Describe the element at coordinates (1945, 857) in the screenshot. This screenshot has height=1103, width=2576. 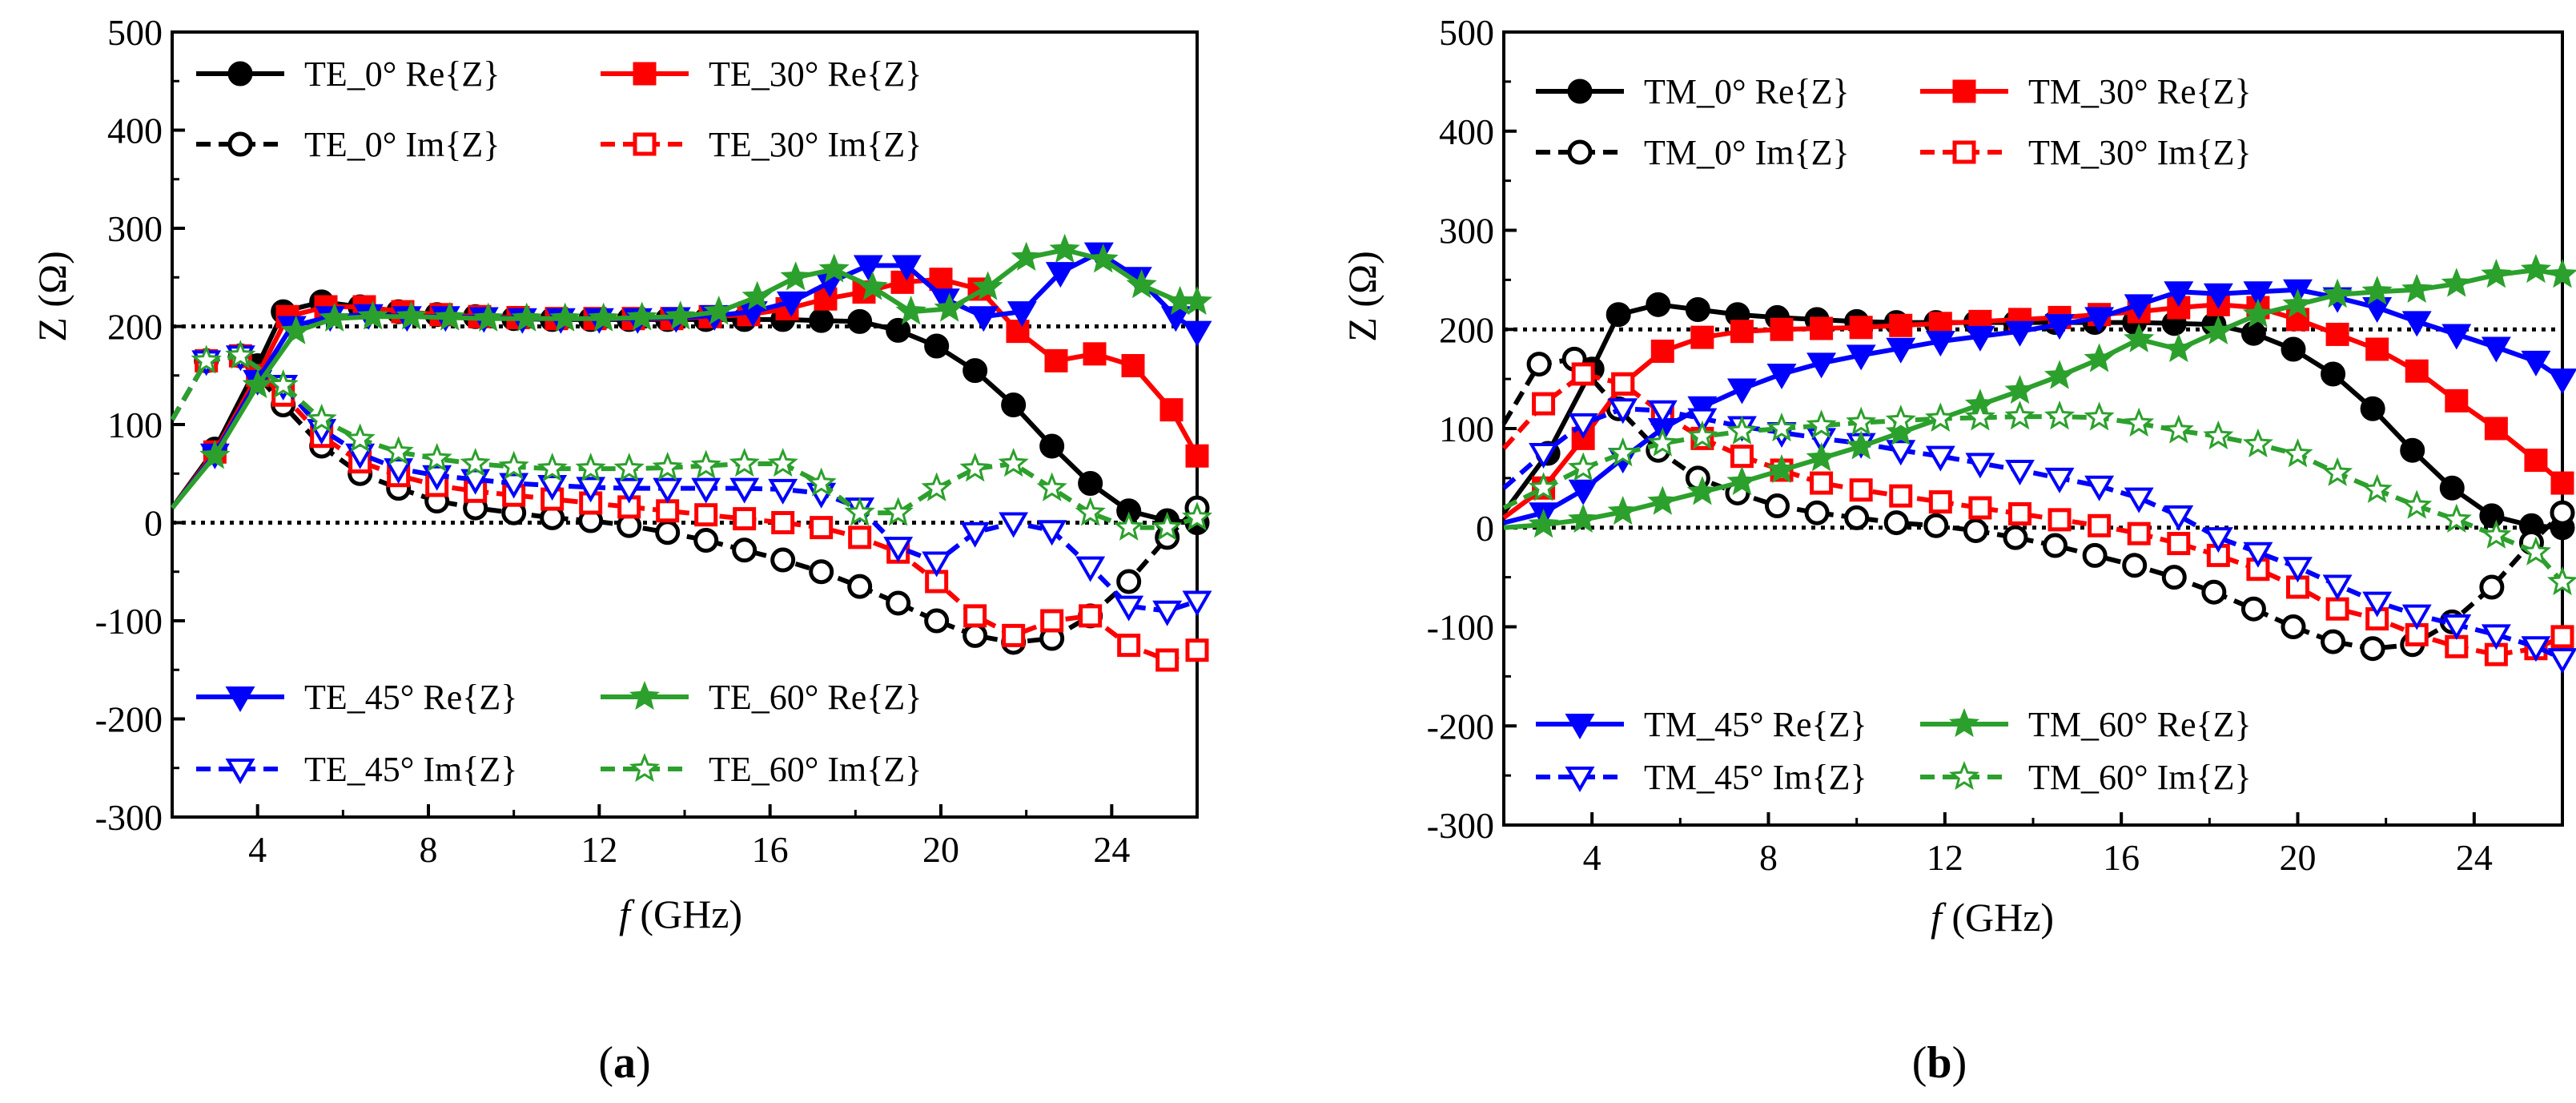
I see `x-tick-label: 12` at that location.